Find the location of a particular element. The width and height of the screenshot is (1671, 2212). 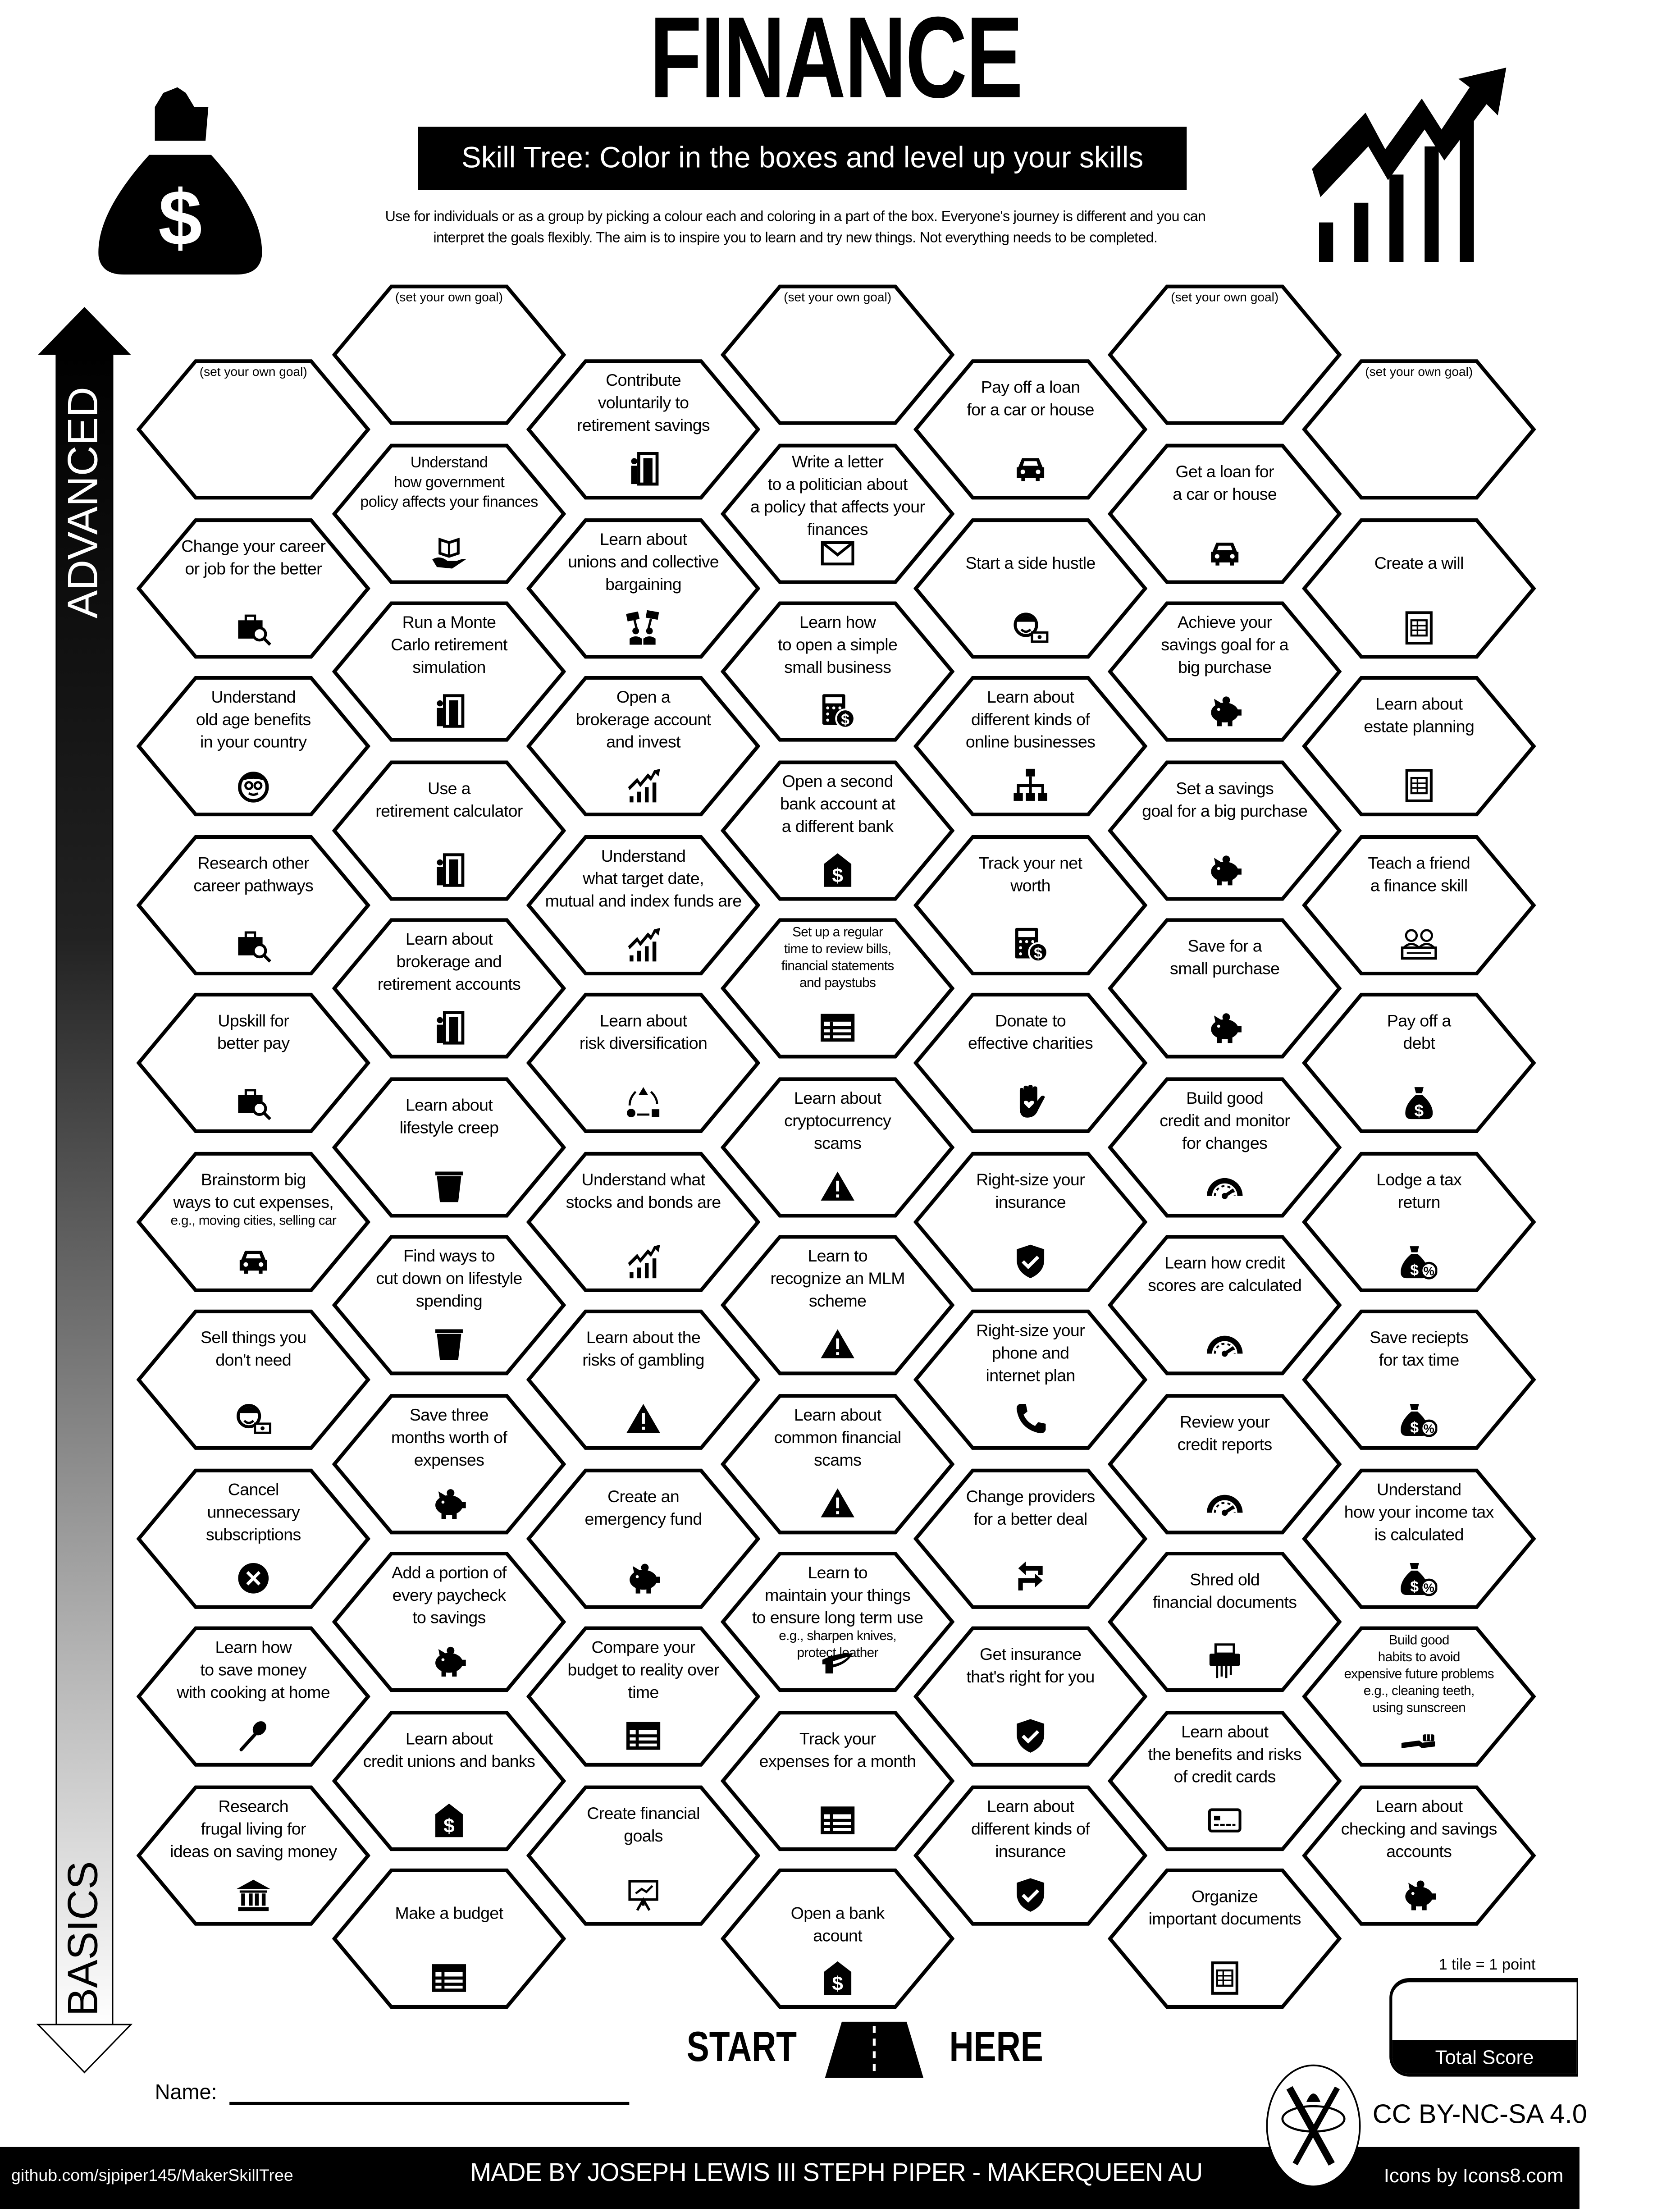

protest-icon is located at coordinates (642, 626).